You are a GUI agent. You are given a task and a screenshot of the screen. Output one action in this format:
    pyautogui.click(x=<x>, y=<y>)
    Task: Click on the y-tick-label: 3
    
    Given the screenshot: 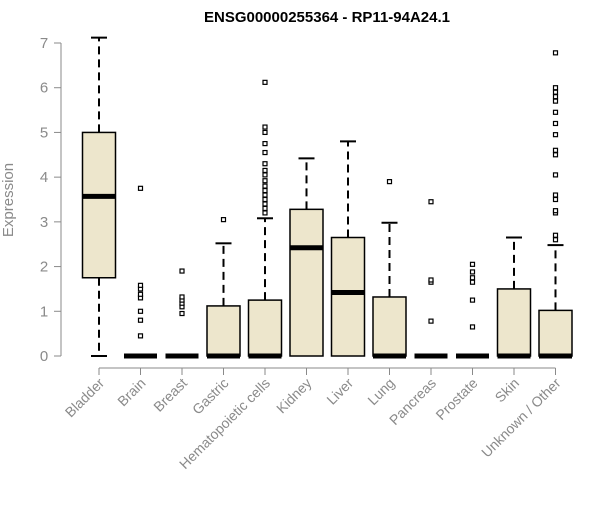 What is the action you would take?
    pyautogui.click(x=44, y=222)
    